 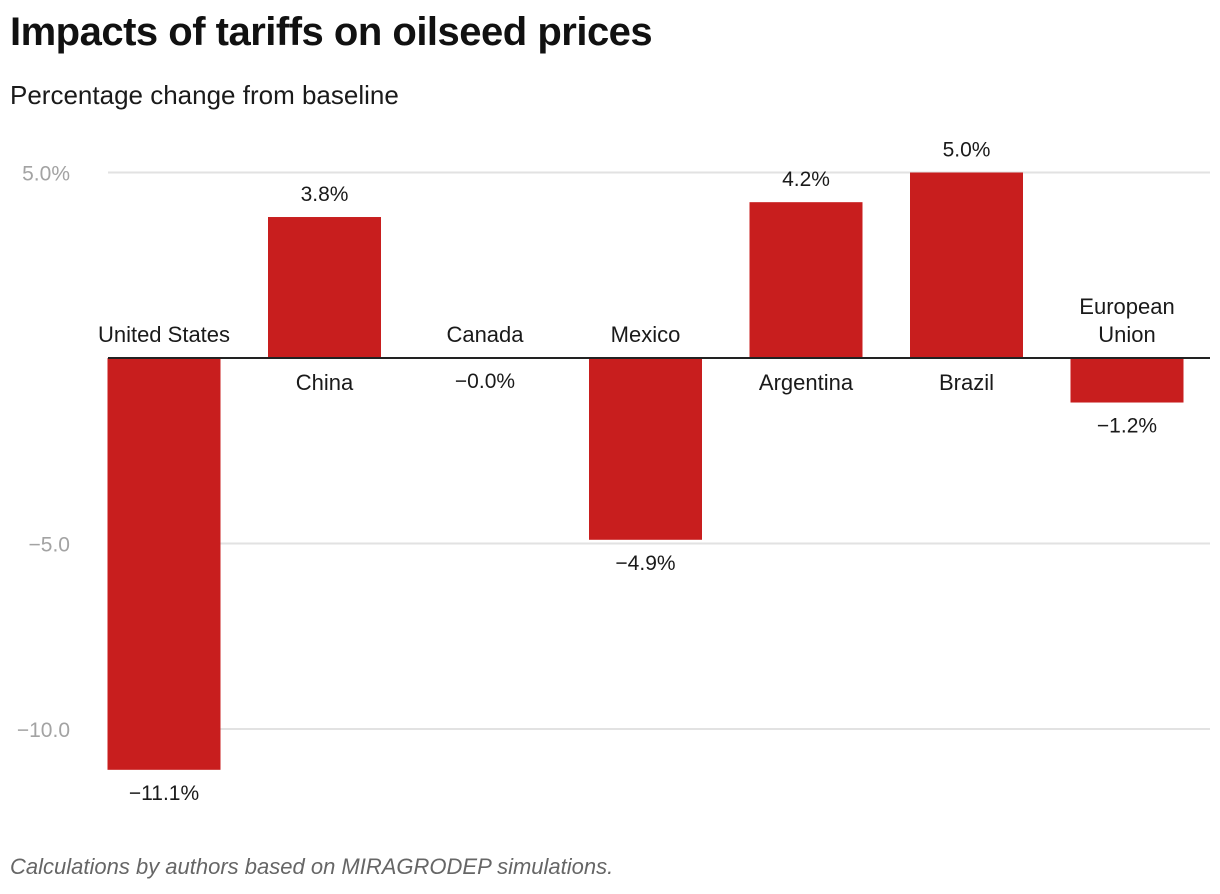 What do you see at coordinates (966, 382) in the screenshot?
I see `category-label: Brazil` at bounding box center [966, 382].